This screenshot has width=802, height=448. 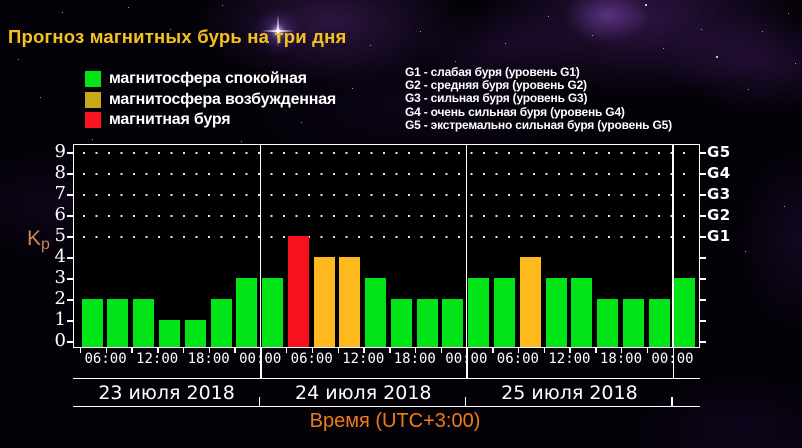 What do you see at coordinates (496, 85) in the screenshot?
I see `storm-level-line: G2 - средняя буря (уровень G2)` at bounding box center [496, 85].